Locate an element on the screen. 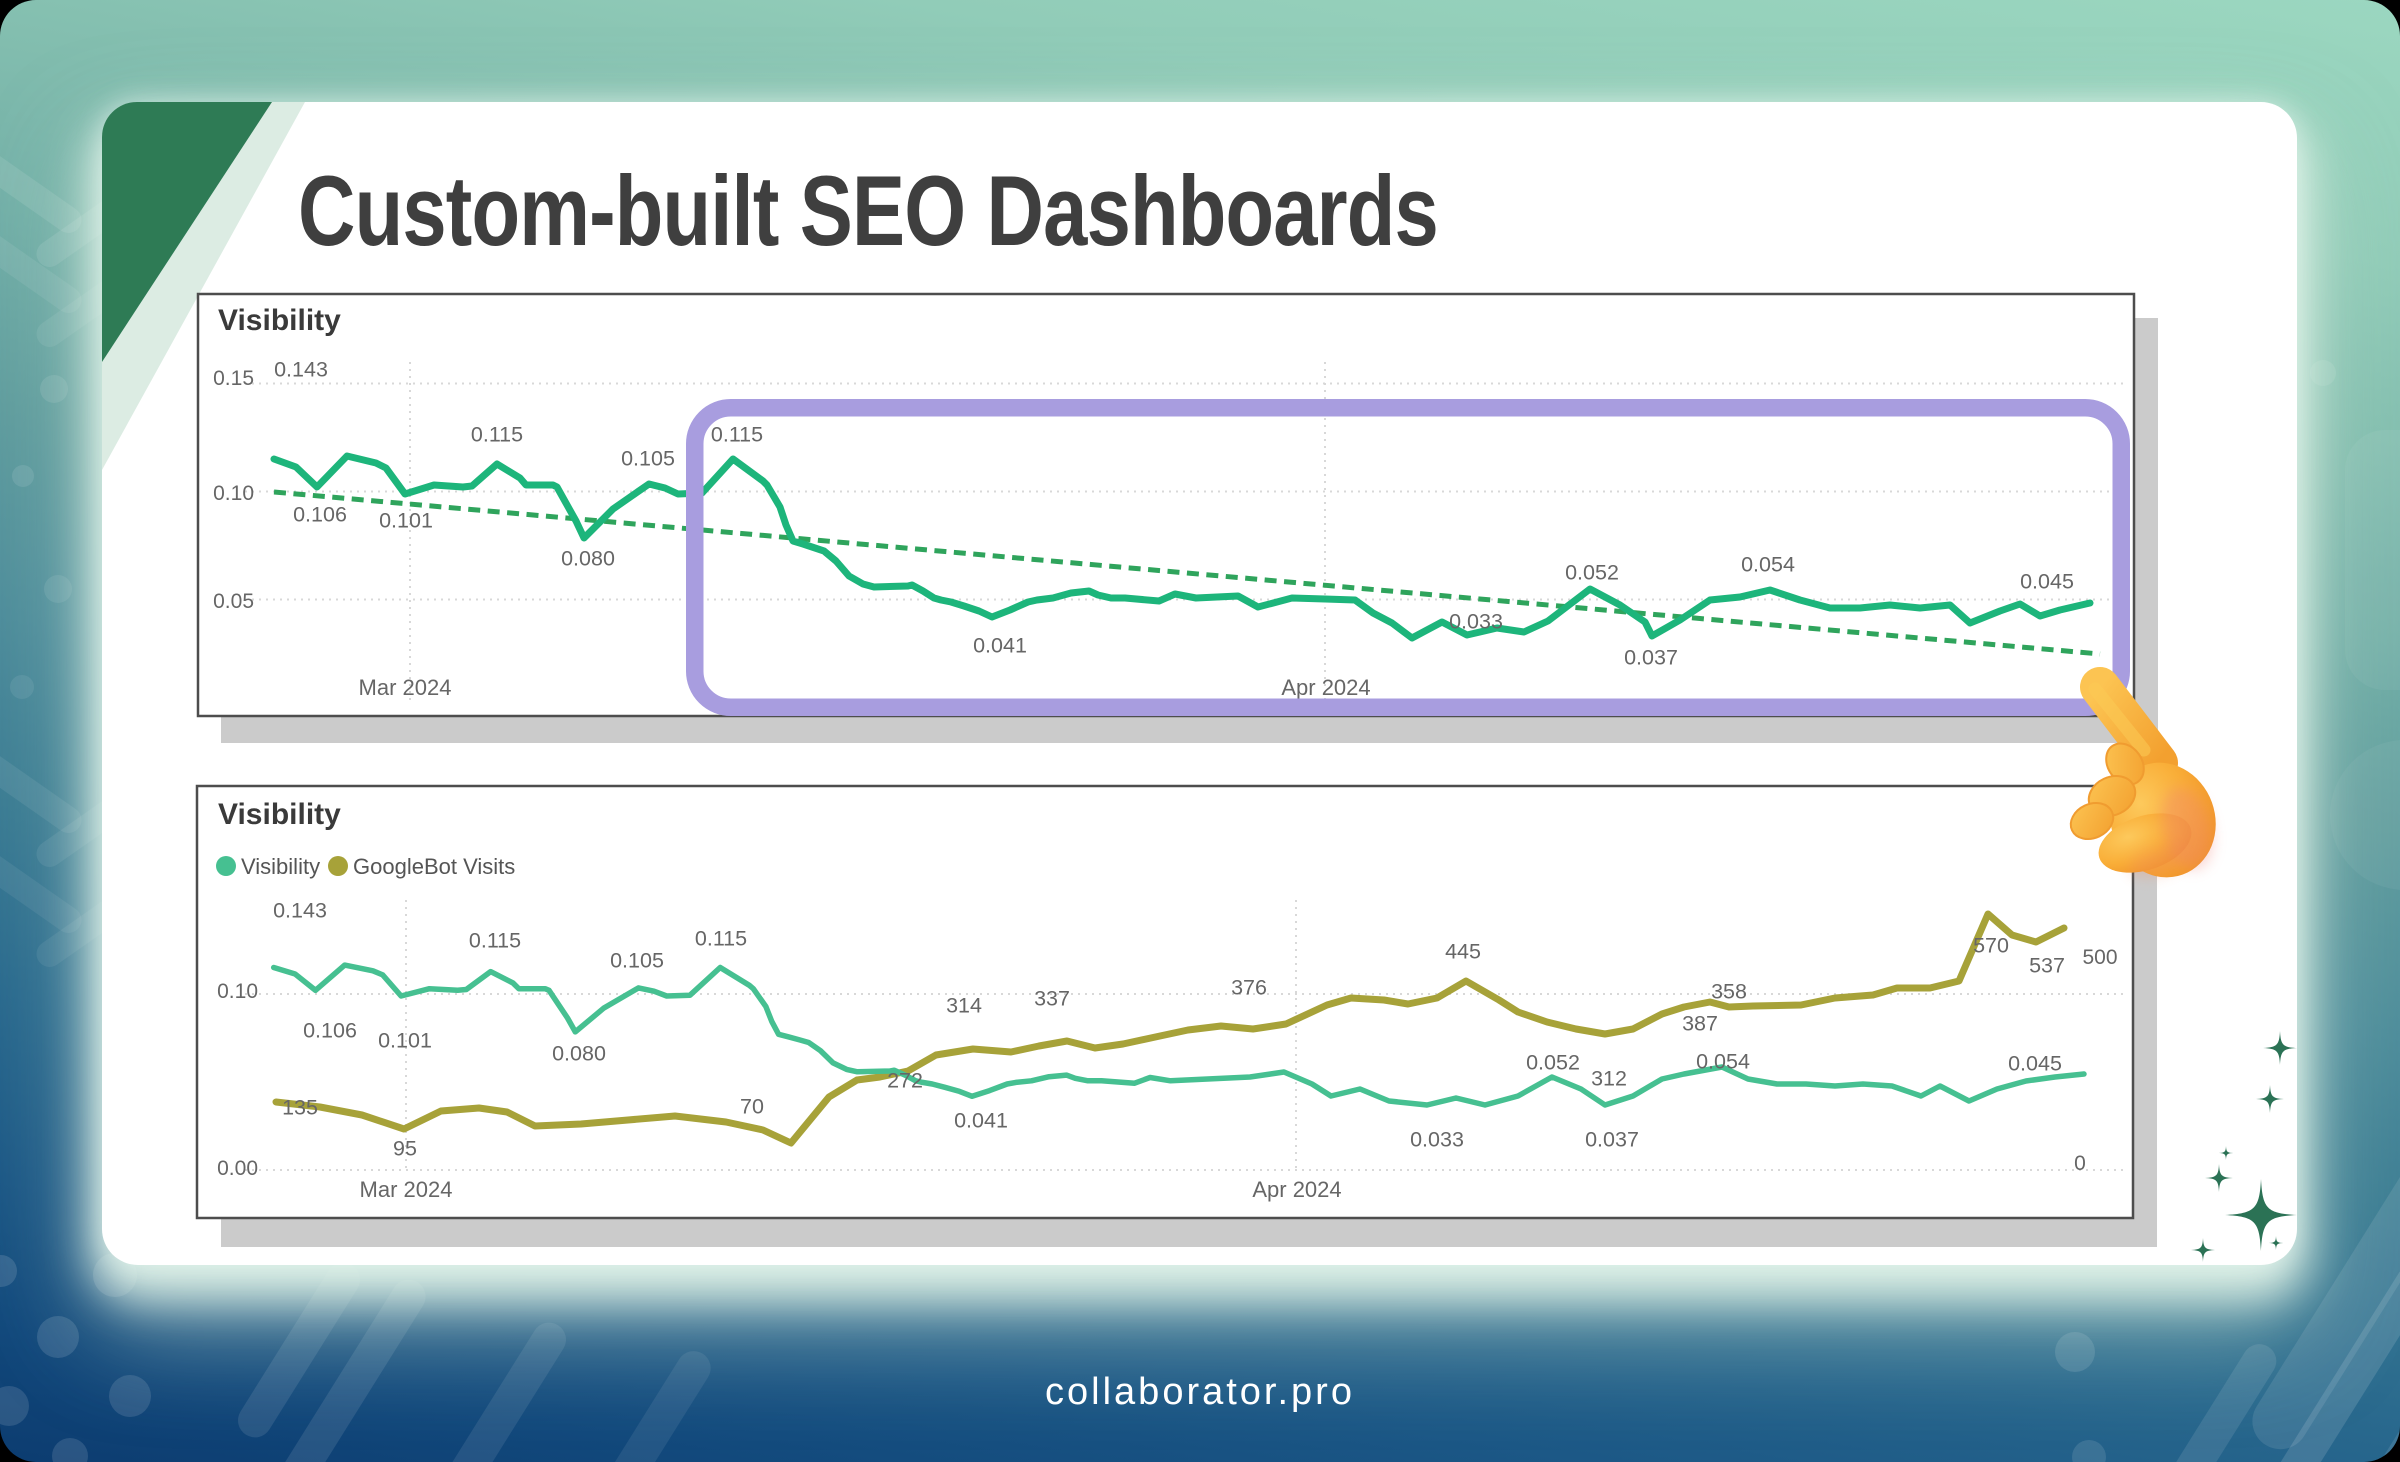 Image resolution: width=2400 pixels, height=1462 pixels. svg-text: 0.15 is located at coordinates (233, 378).